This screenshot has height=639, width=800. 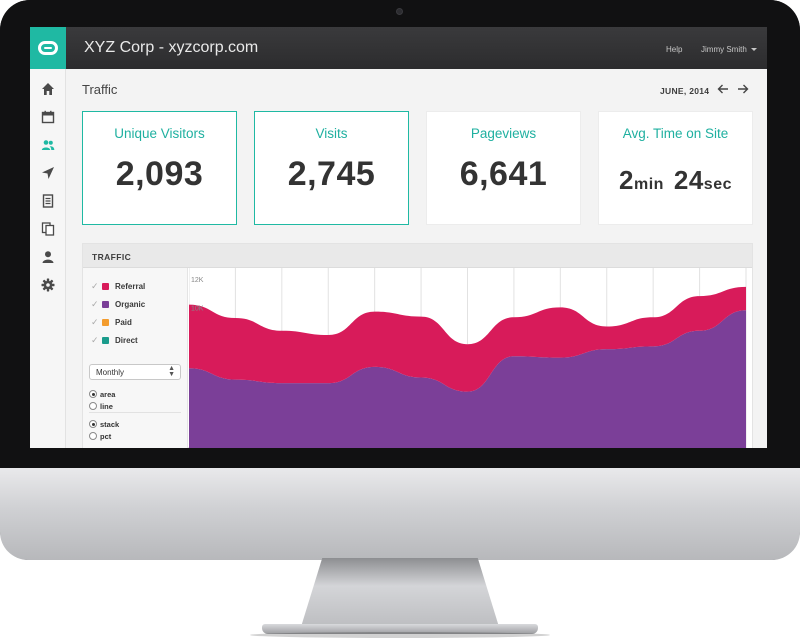 I want to click on radio-label: area, so click(x=108, y=394).